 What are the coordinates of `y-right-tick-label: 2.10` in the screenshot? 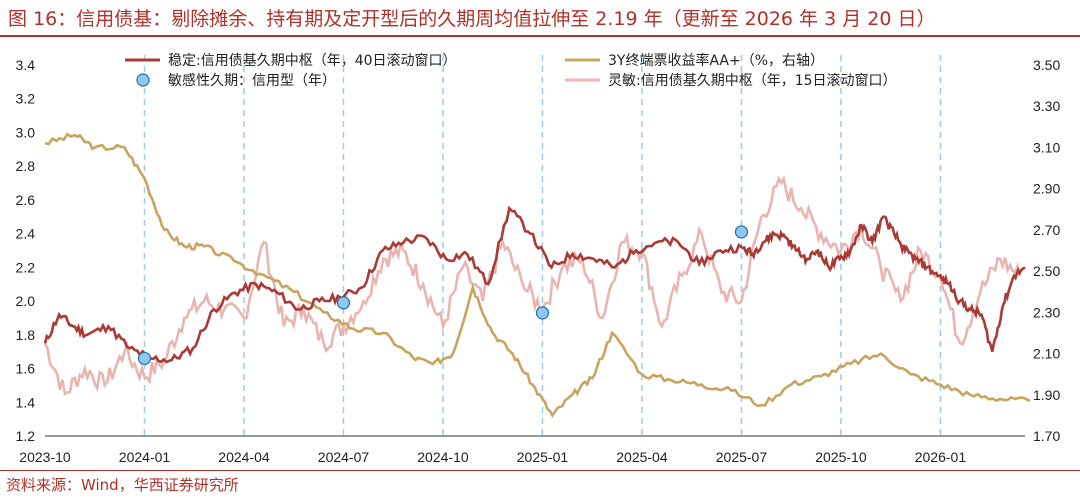 It's located at (1046, 354).